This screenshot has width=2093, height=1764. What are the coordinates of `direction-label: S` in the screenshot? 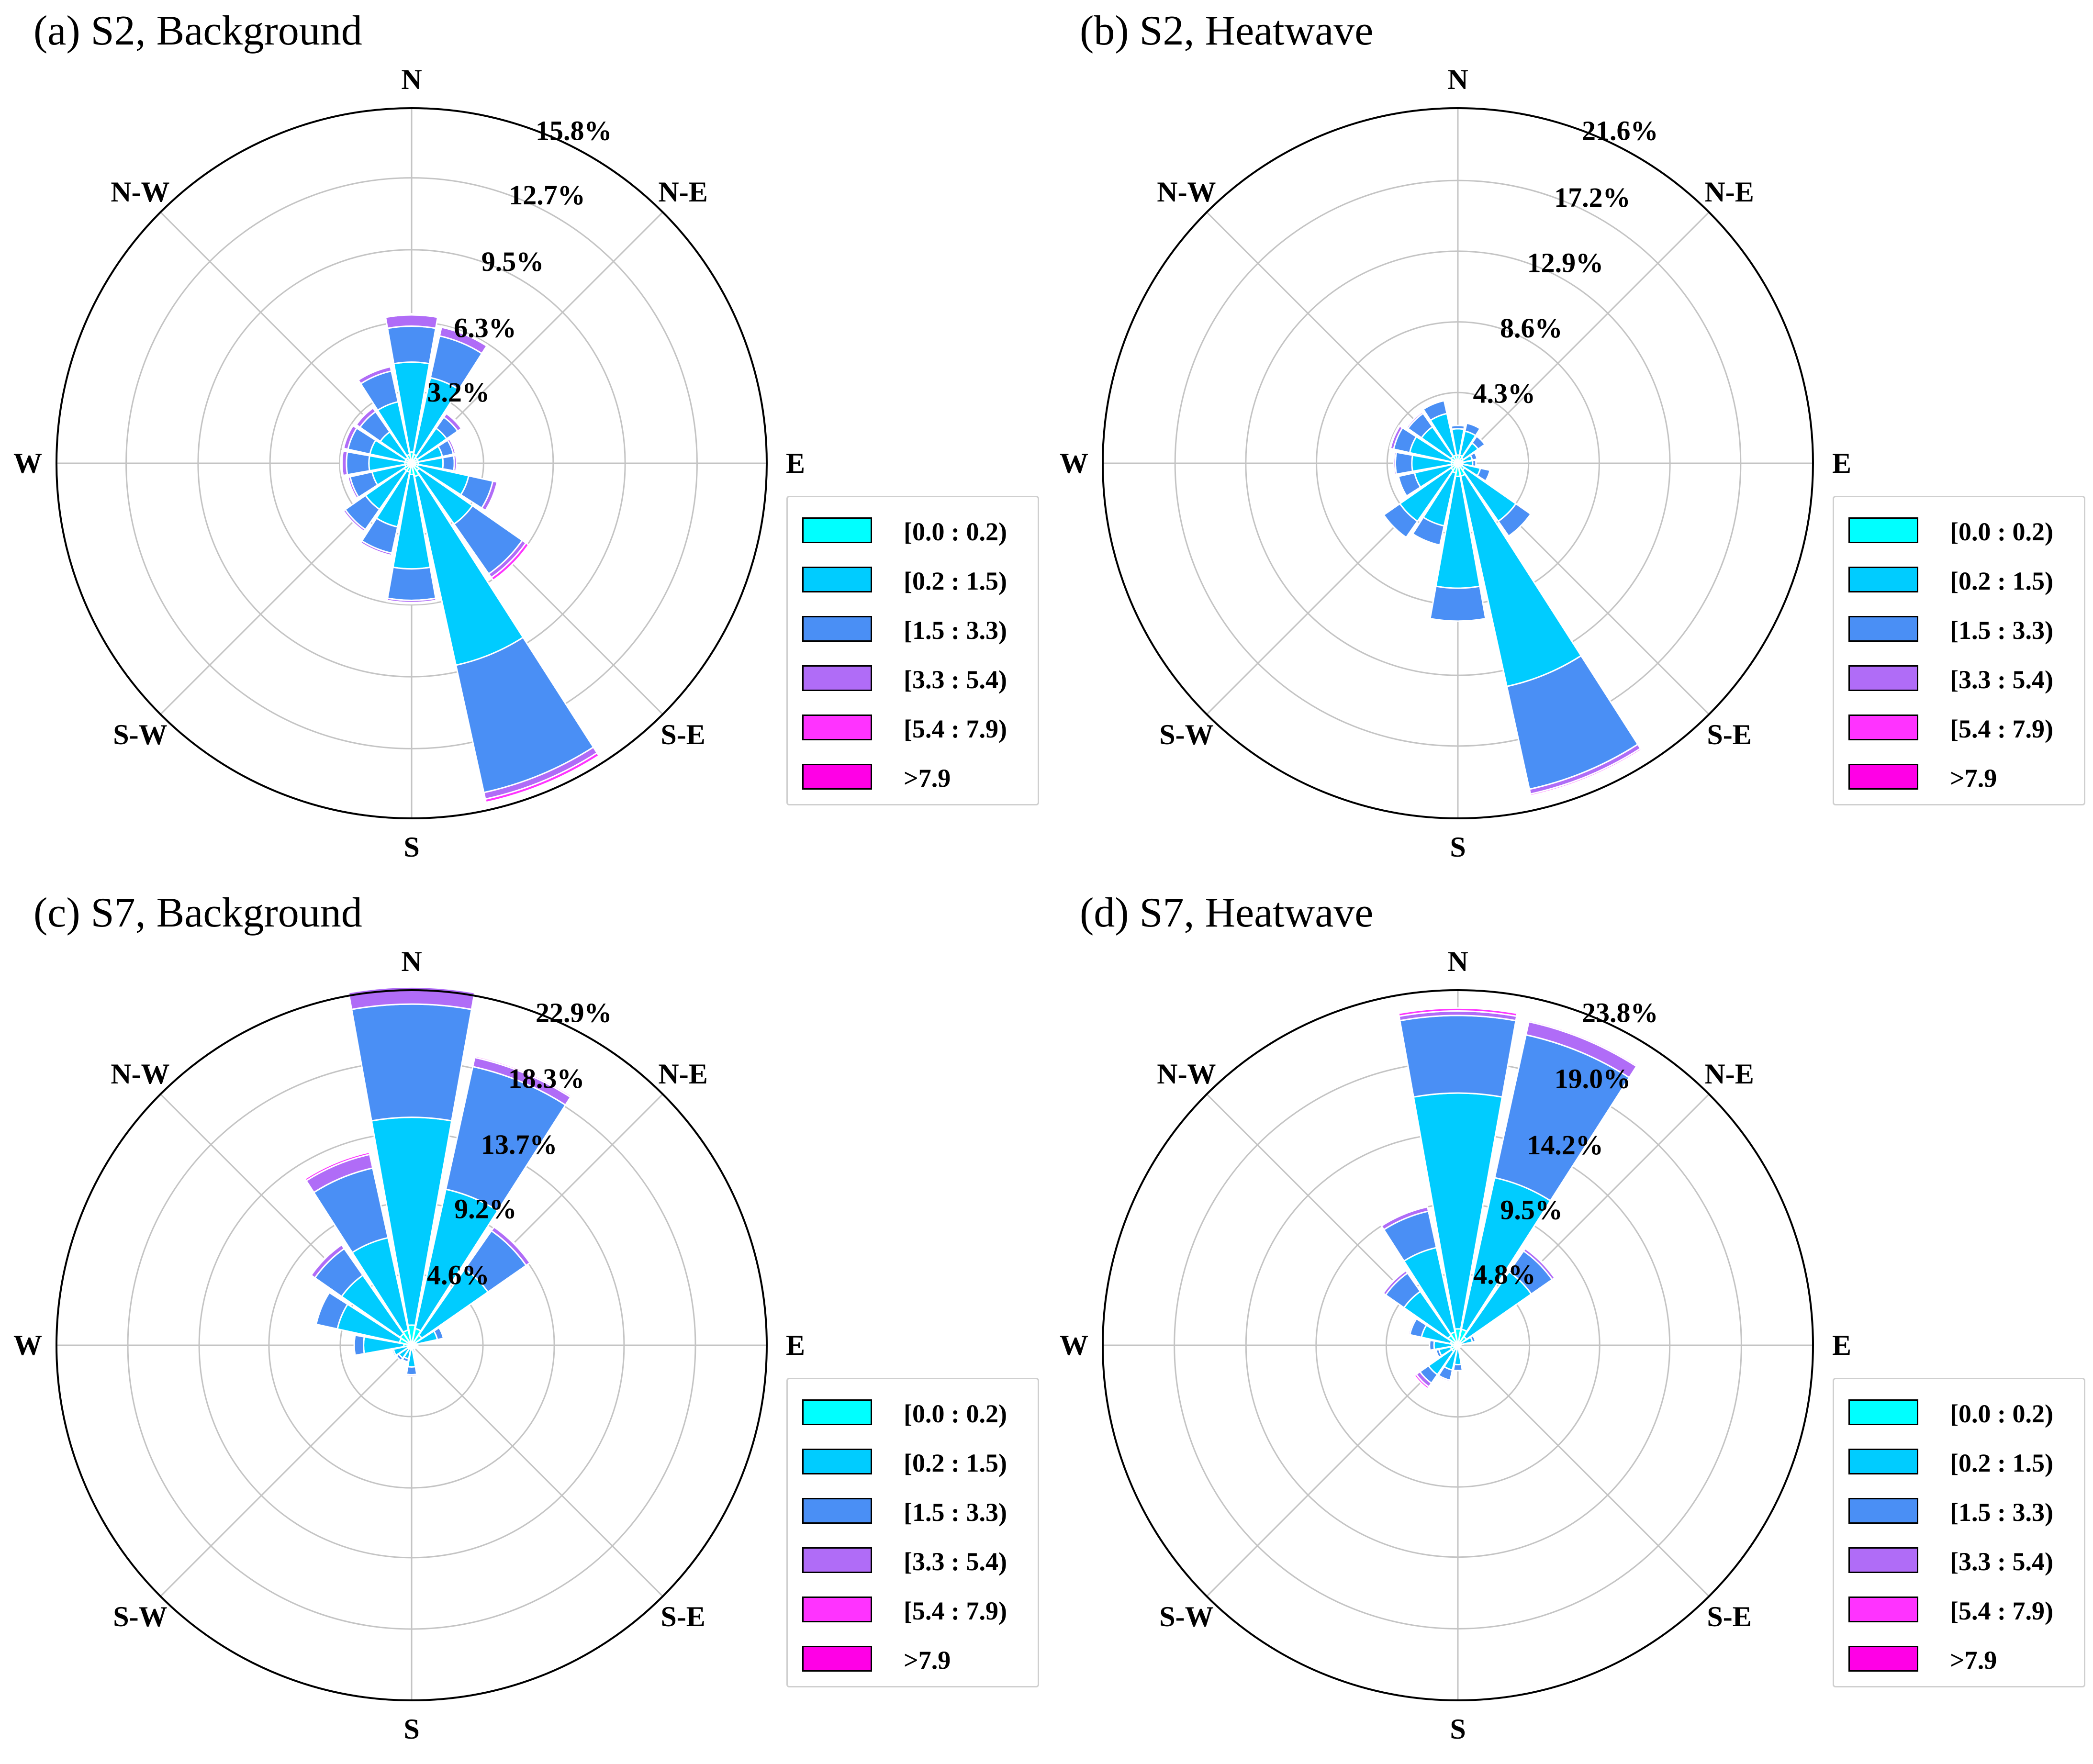 It's located at (411, 847).